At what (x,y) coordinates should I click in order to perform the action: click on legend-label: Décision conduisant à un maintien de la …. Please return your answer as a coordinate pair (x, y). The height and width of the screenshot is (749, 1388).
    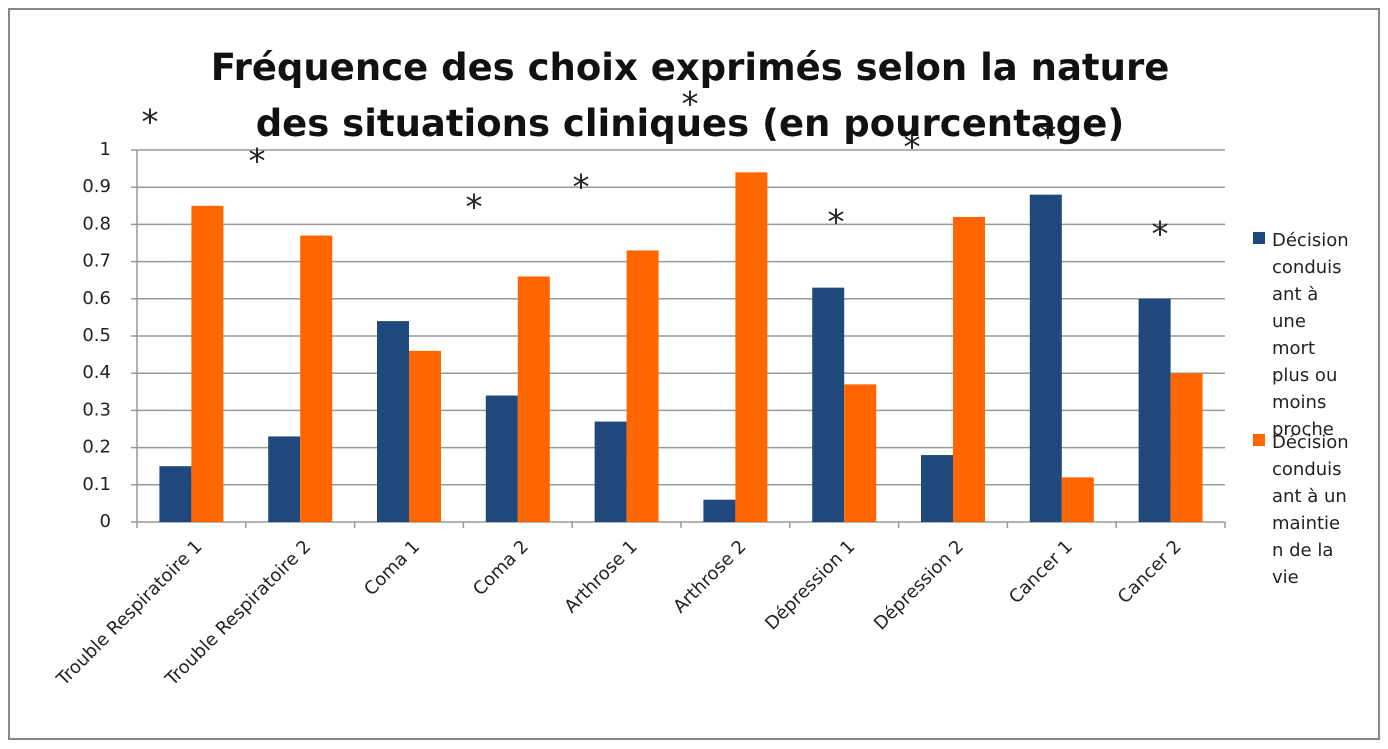
    Looking at the image, I should click on (1310, 510).